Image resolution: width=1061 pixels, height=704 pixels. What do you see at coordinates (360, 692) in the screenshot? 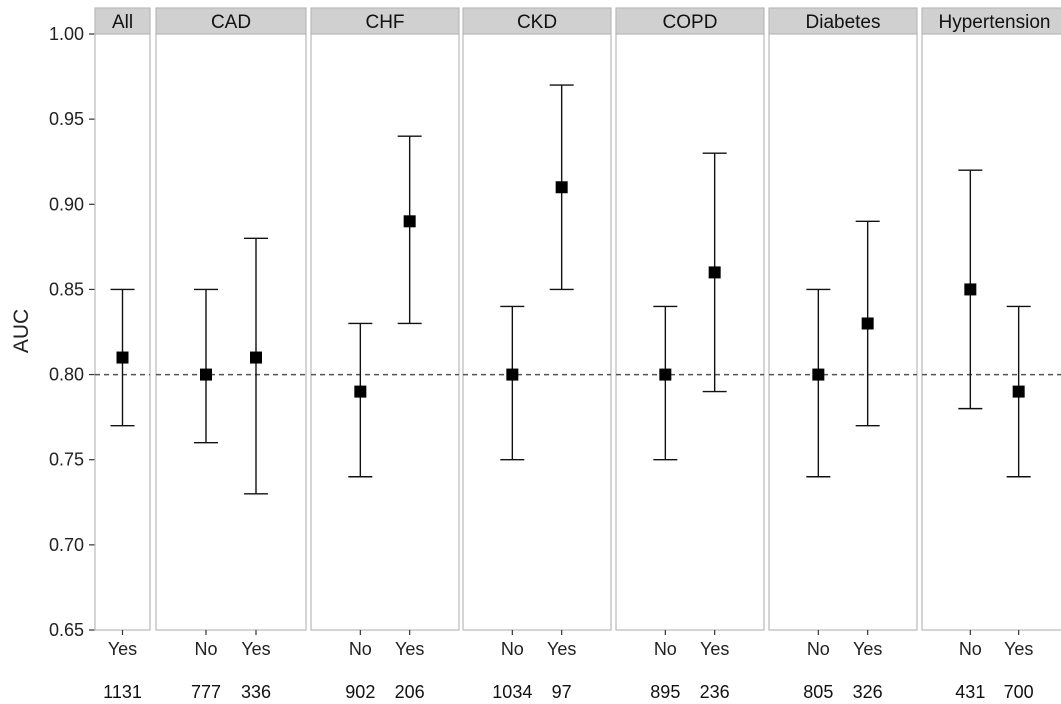
I see `sample-count: 902` at bounding box center [360, 692].